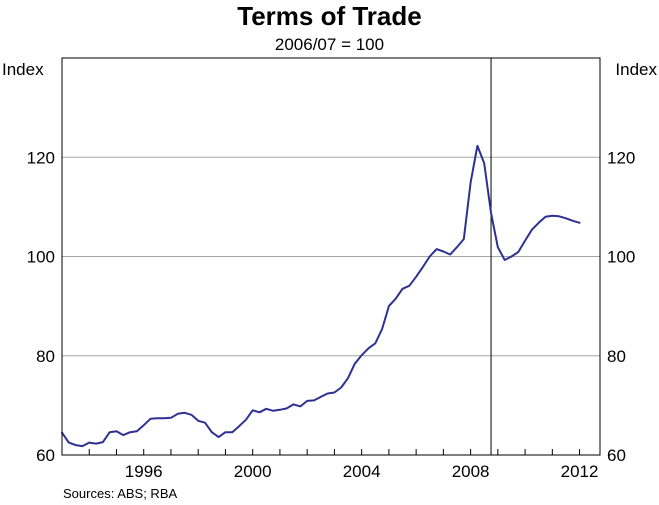  I want to click on y-tick-label-left-60: 60, so click(45, 455).